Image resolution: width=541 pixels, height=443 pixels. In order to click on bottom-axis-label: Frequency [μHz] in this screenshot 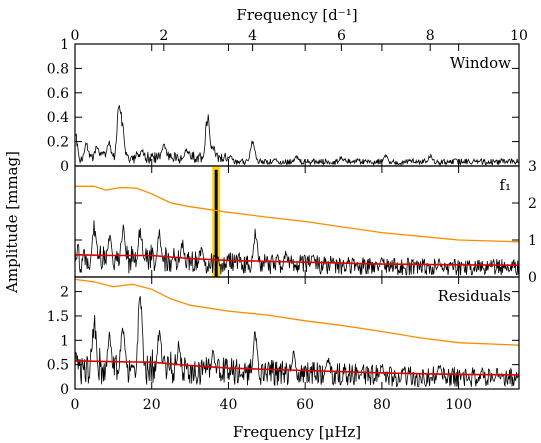, I will do `click(297, 432)`.